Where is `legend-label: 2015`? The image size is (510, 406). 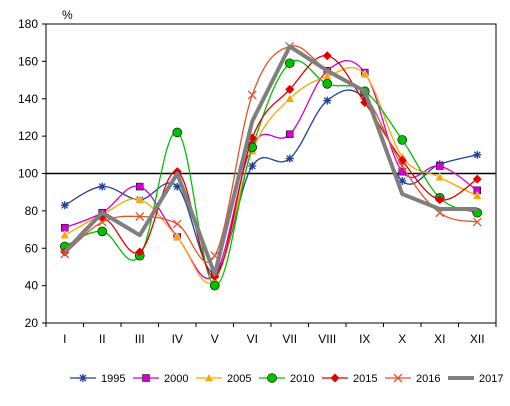 legend-label: 2015 is located at coordinates (365, 379).